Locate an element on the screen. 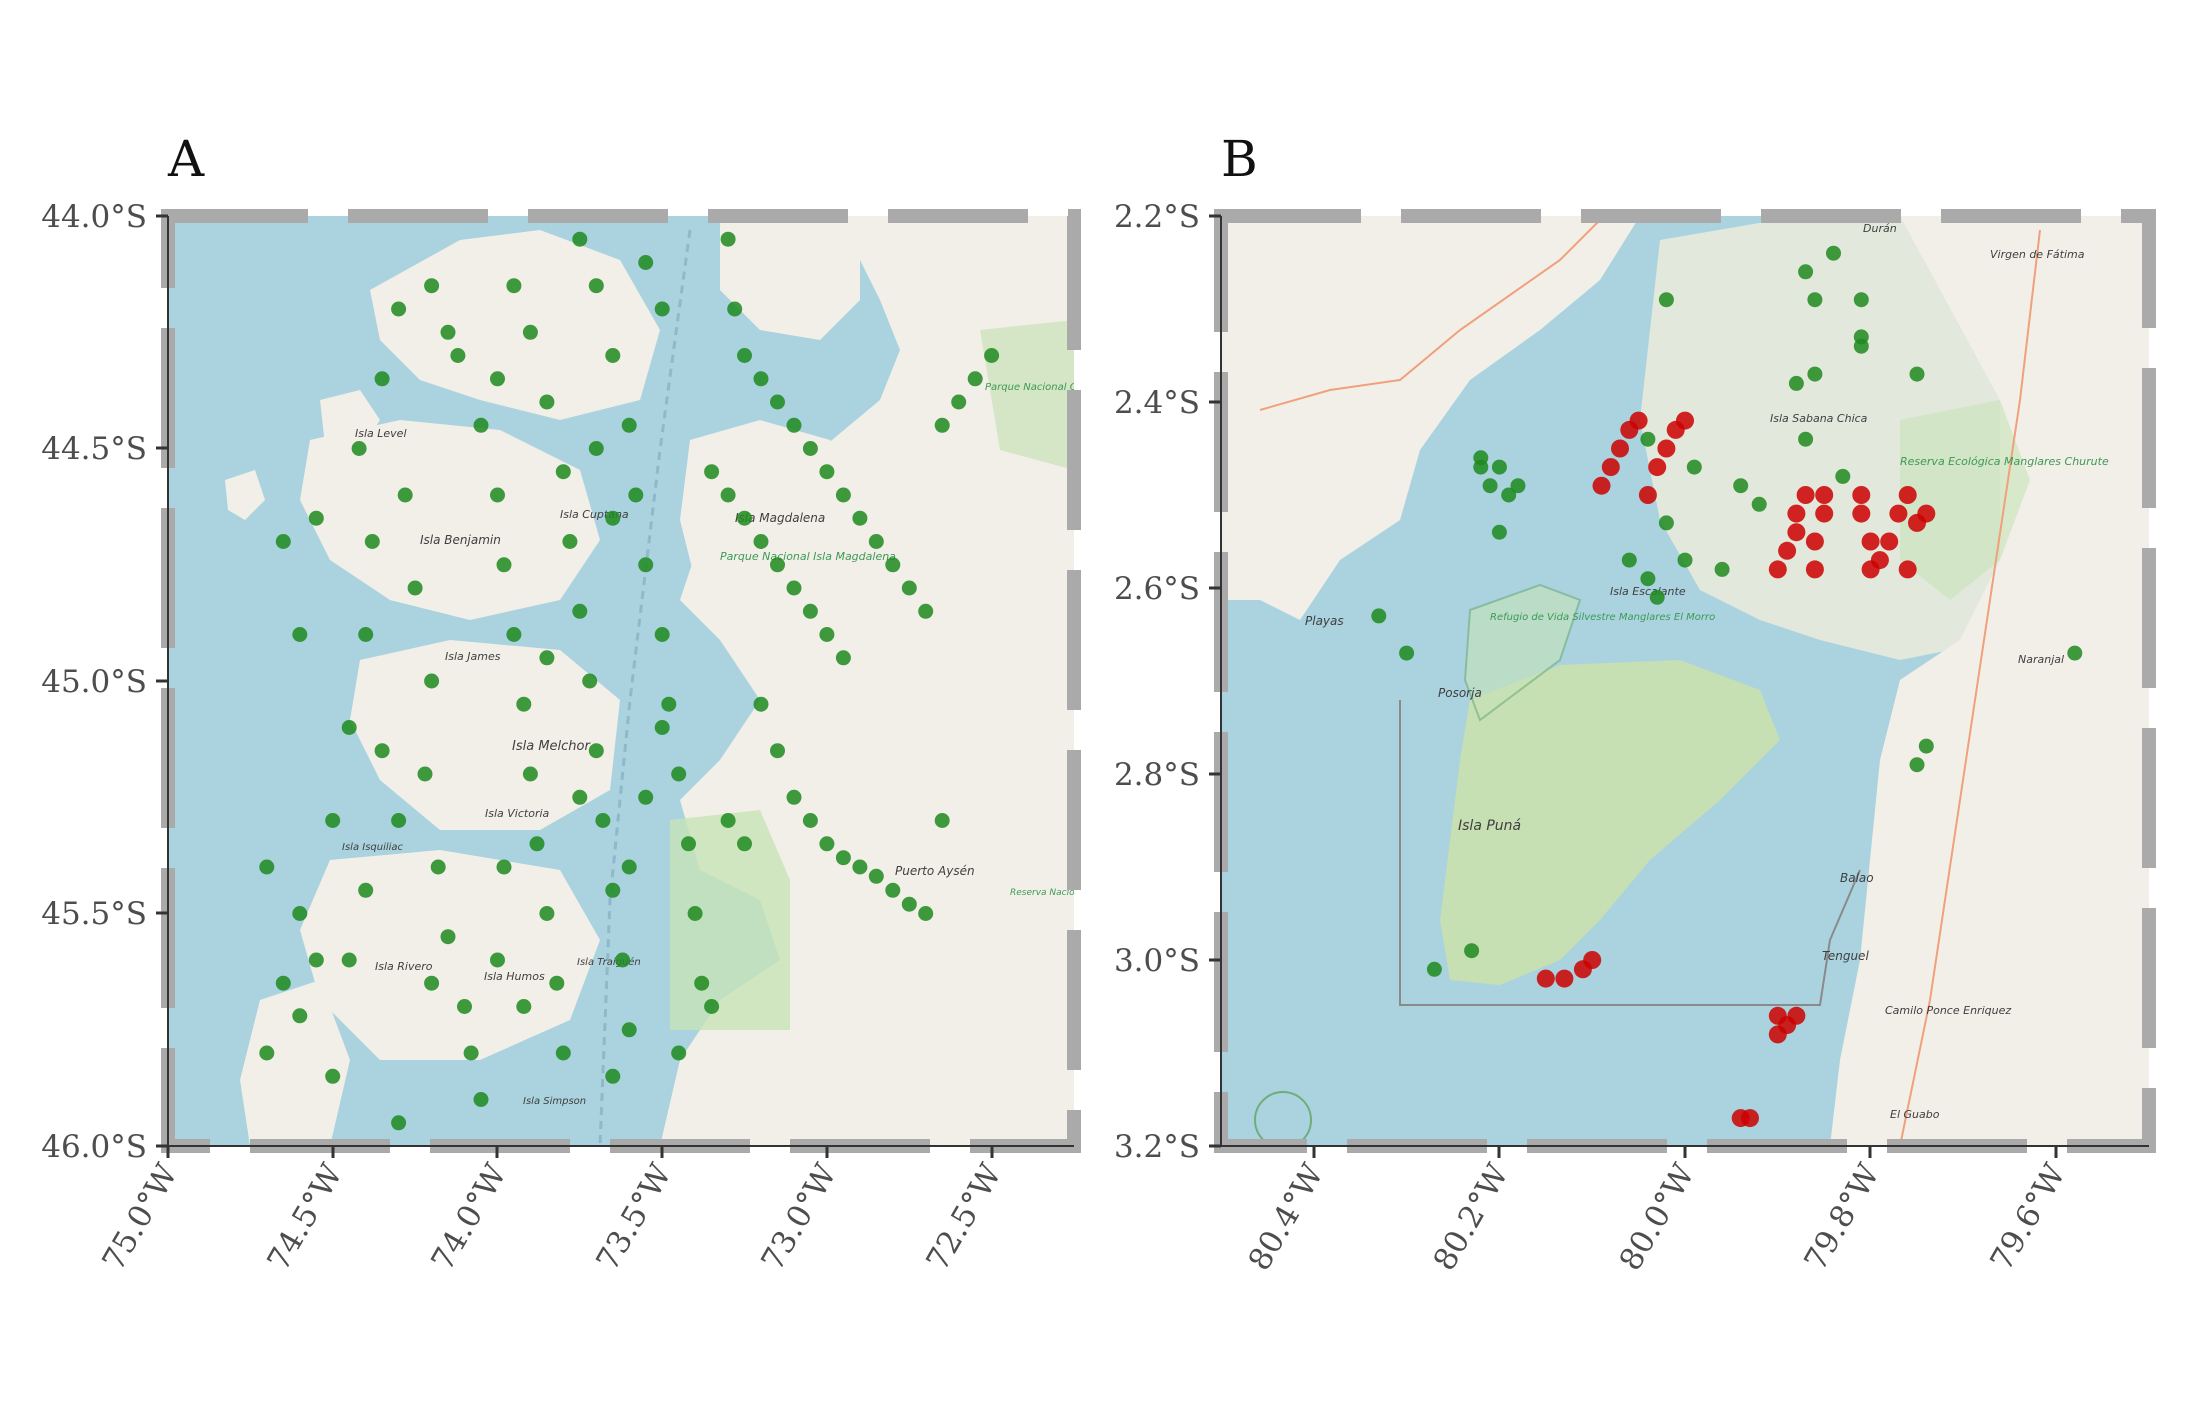 The width and height of the screenshot is (2190, 1425). a-x-tick-label: 74.5°W is located at coordinates (305, 1217).